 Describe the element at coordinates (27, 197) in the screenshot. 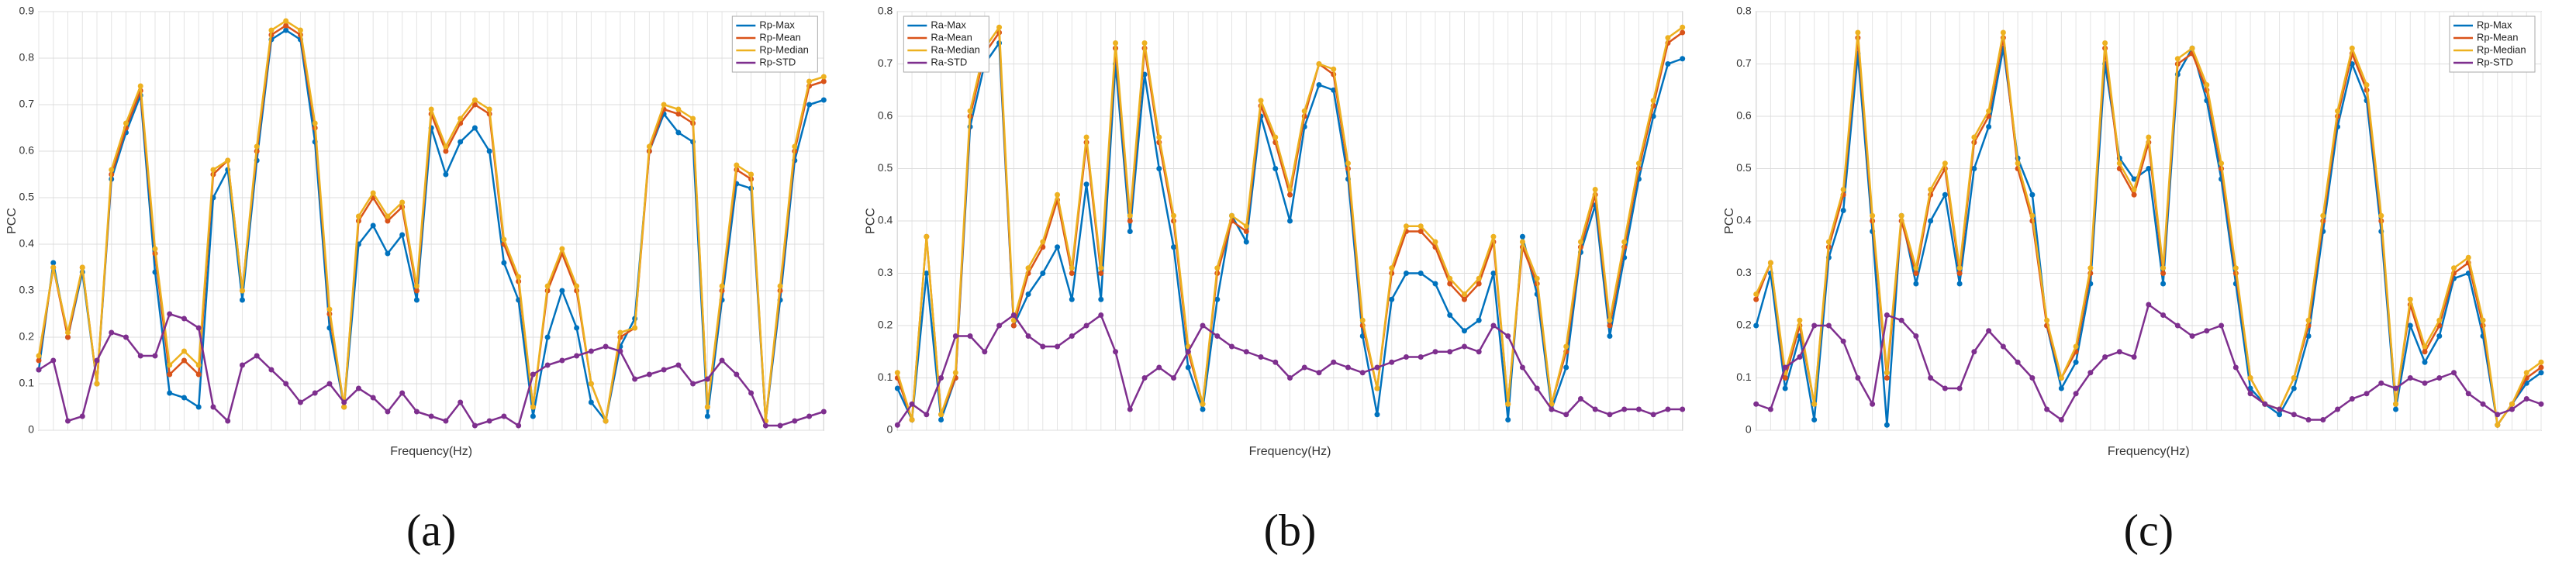

I see `y-tick-label: 0.5` at that location.